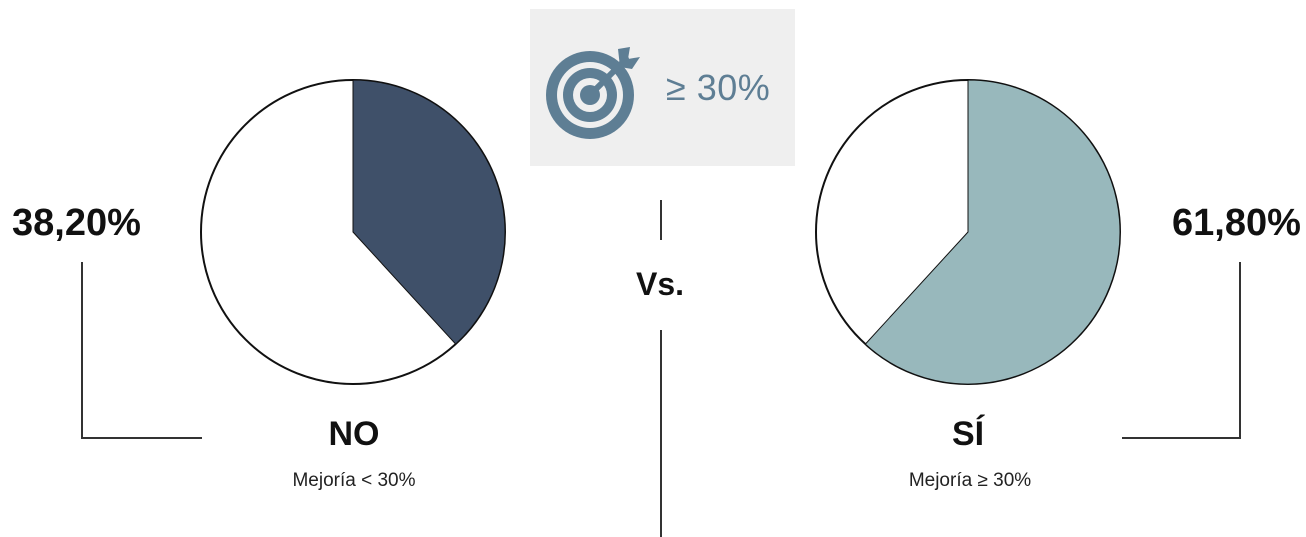 The image size is (1306, 537). Describe the element at coordinates (76, 223) in the screenshot. I see `pie-no-percentage: 38,20%` at that location.